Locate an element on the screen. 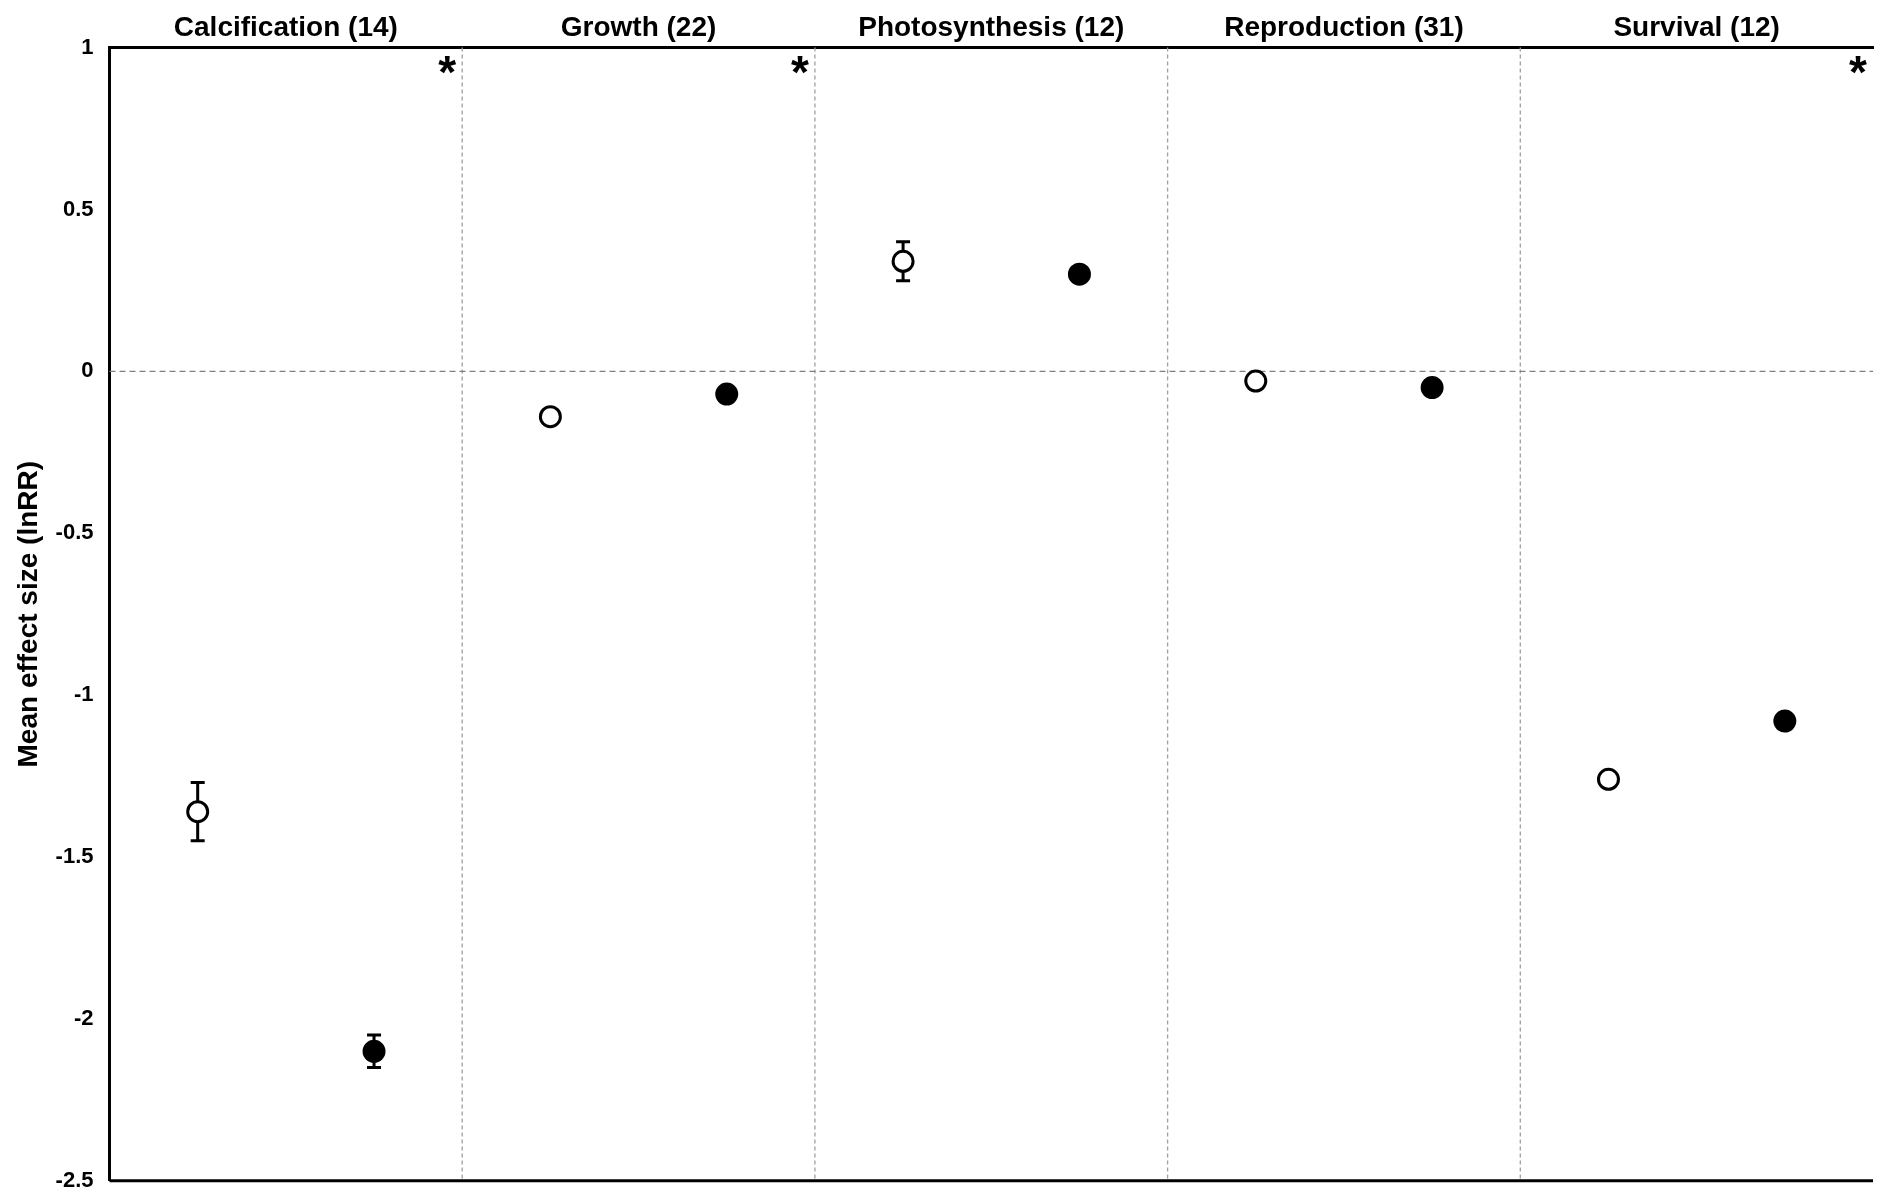  y-tick-label: -2 is located at coordinates (83, 1017).